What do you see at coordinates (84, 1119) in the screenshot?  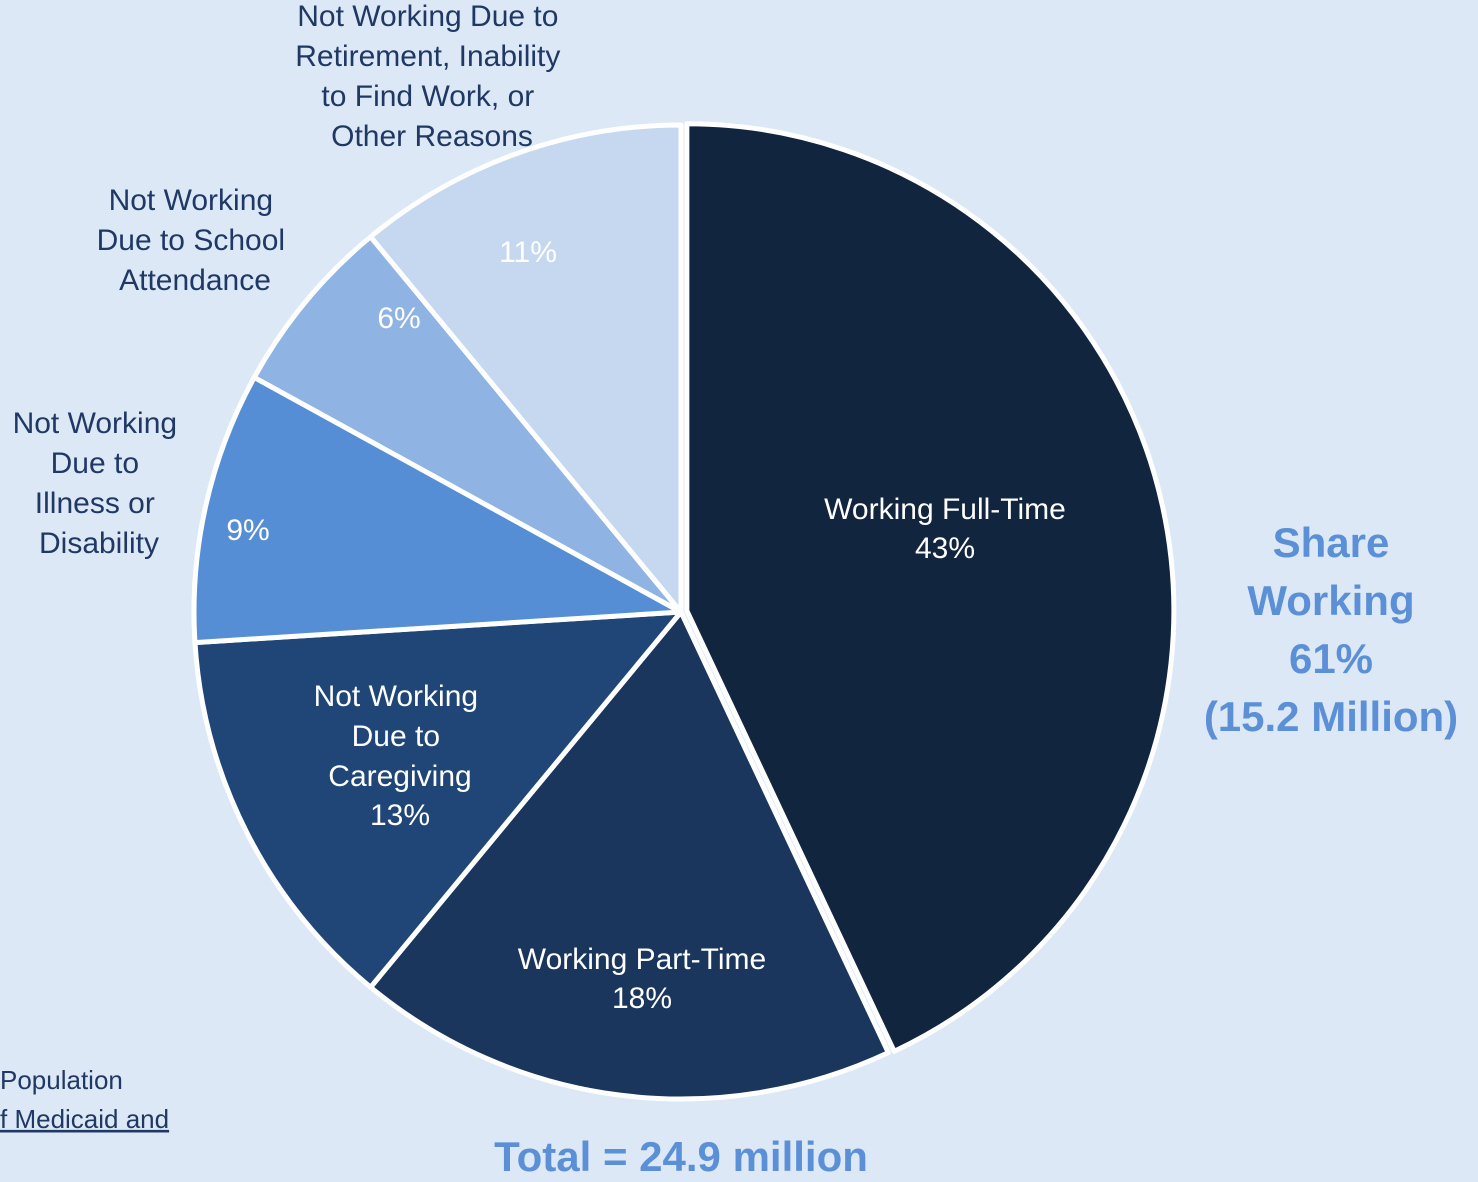 I see `source-note: f Medicaid and` at bounding box center [84, 1119].